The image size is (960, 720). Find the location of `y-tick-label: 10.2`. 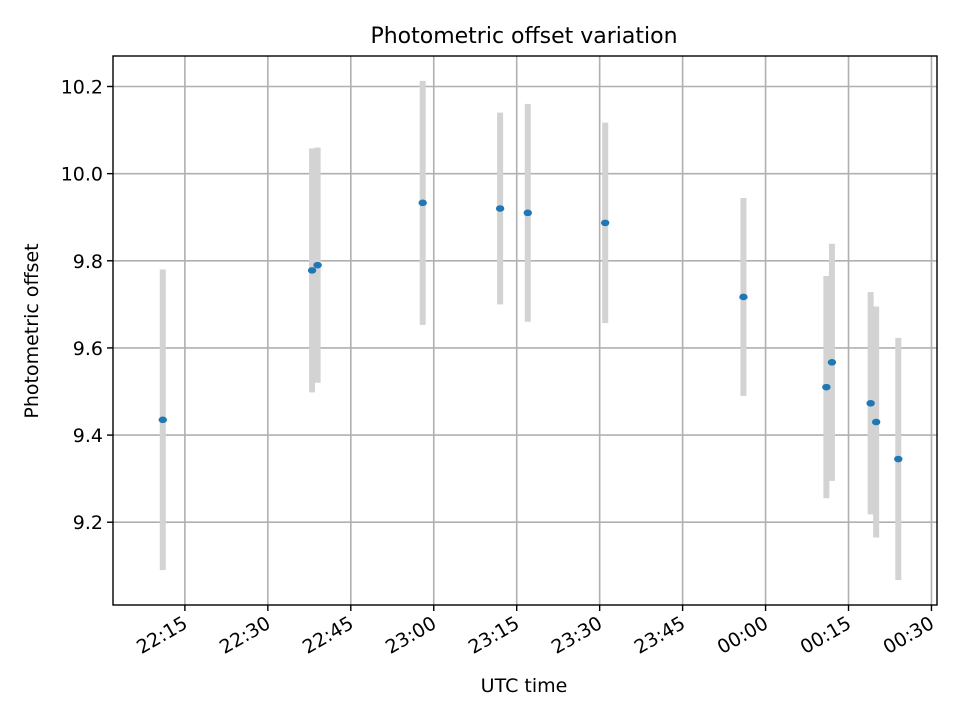

y-tick-label: 10.2 is located at coordinates (82, 88).